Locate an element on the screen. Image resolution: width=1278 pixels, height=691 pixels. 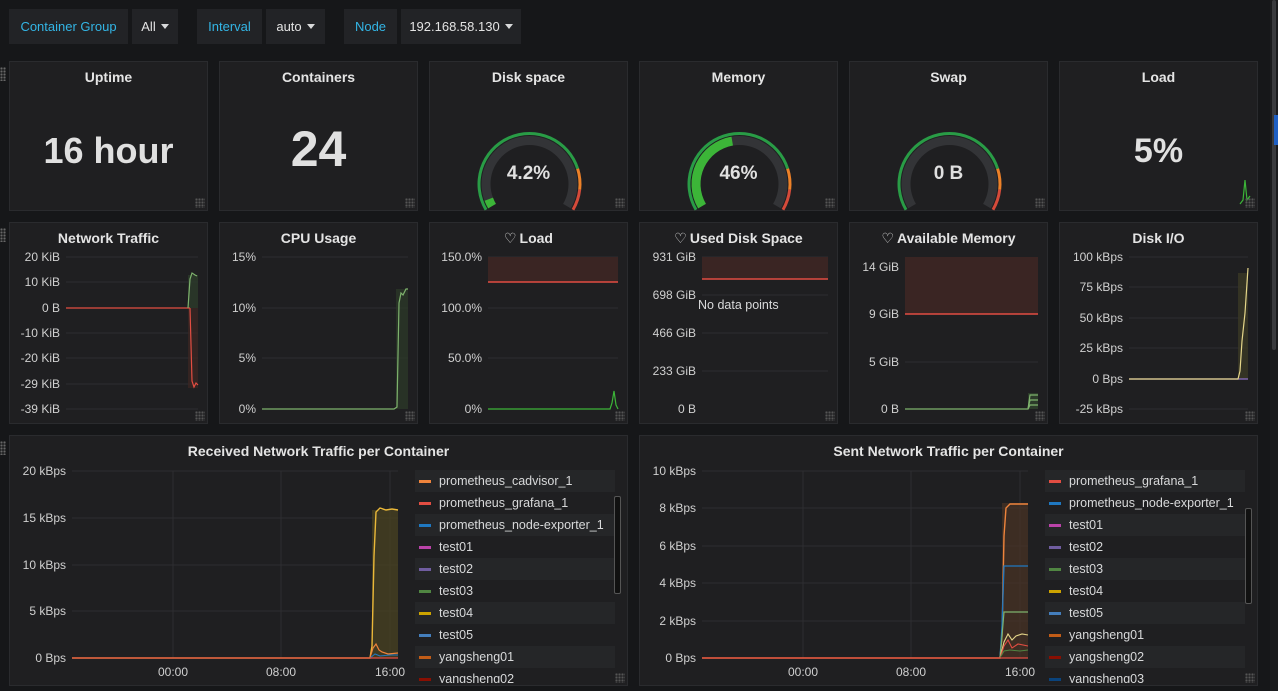
y-tick: 5 kBps is located at coordinates (47, 611).